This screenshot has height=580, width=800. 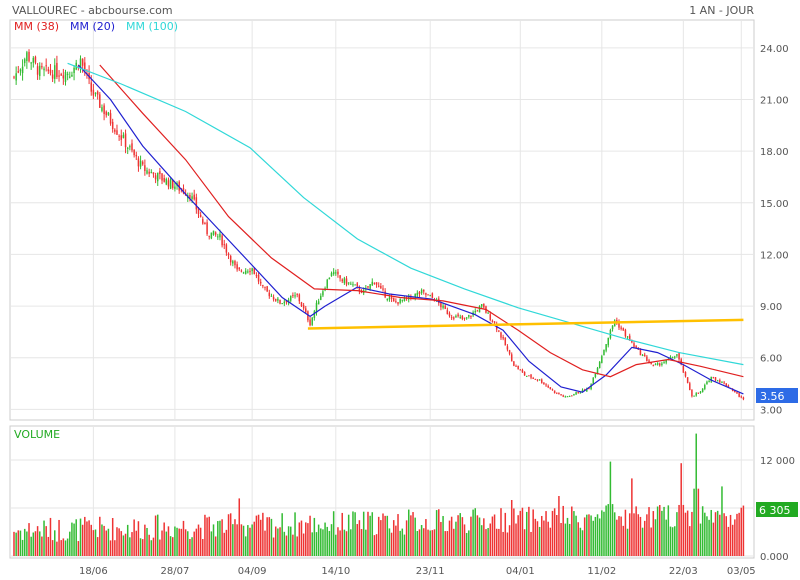 What do you see at coordinates (174, 571) in the screenshot?
I see `x-tick-label: 28/07` at bounding box center [174, 571].